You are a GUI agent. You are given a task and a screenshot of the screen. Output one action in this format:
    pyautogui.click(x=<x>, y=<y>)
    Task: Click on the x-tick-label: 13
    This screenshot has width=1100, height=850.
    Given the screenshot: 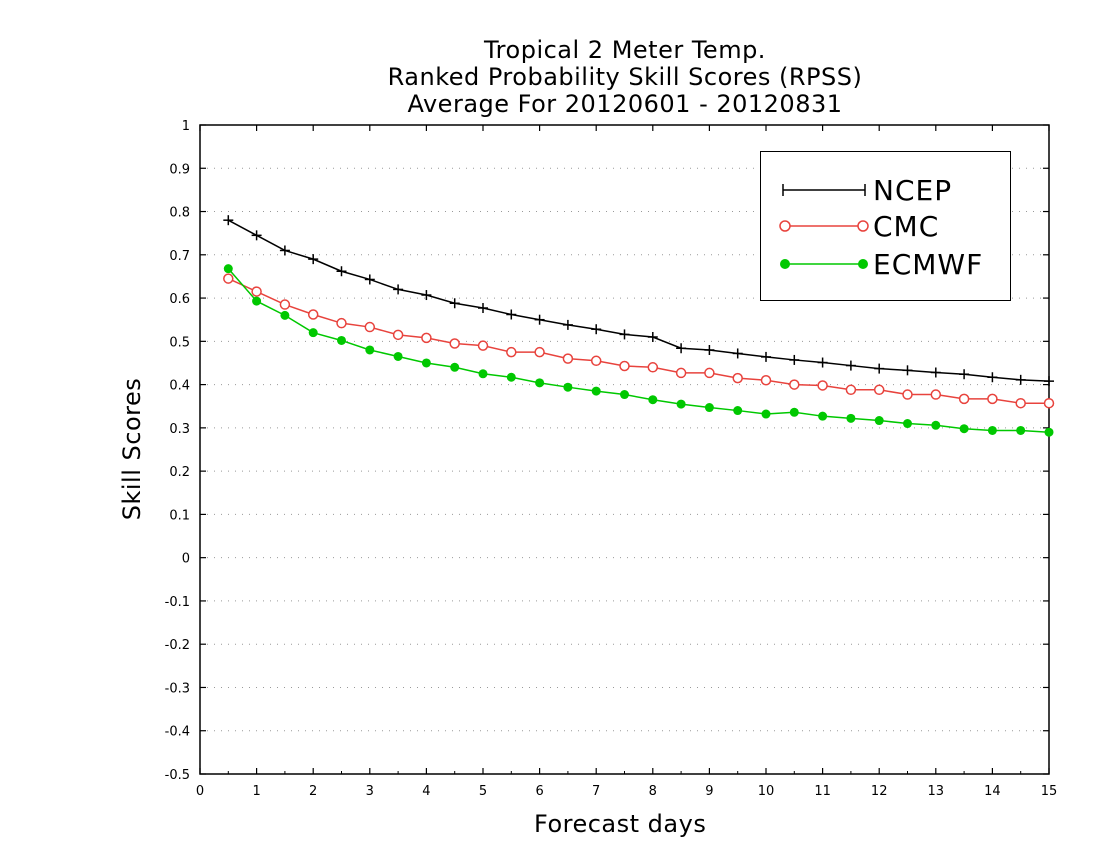 What is the action you would take?
    pyautogui.click(x=936, y=791)
    